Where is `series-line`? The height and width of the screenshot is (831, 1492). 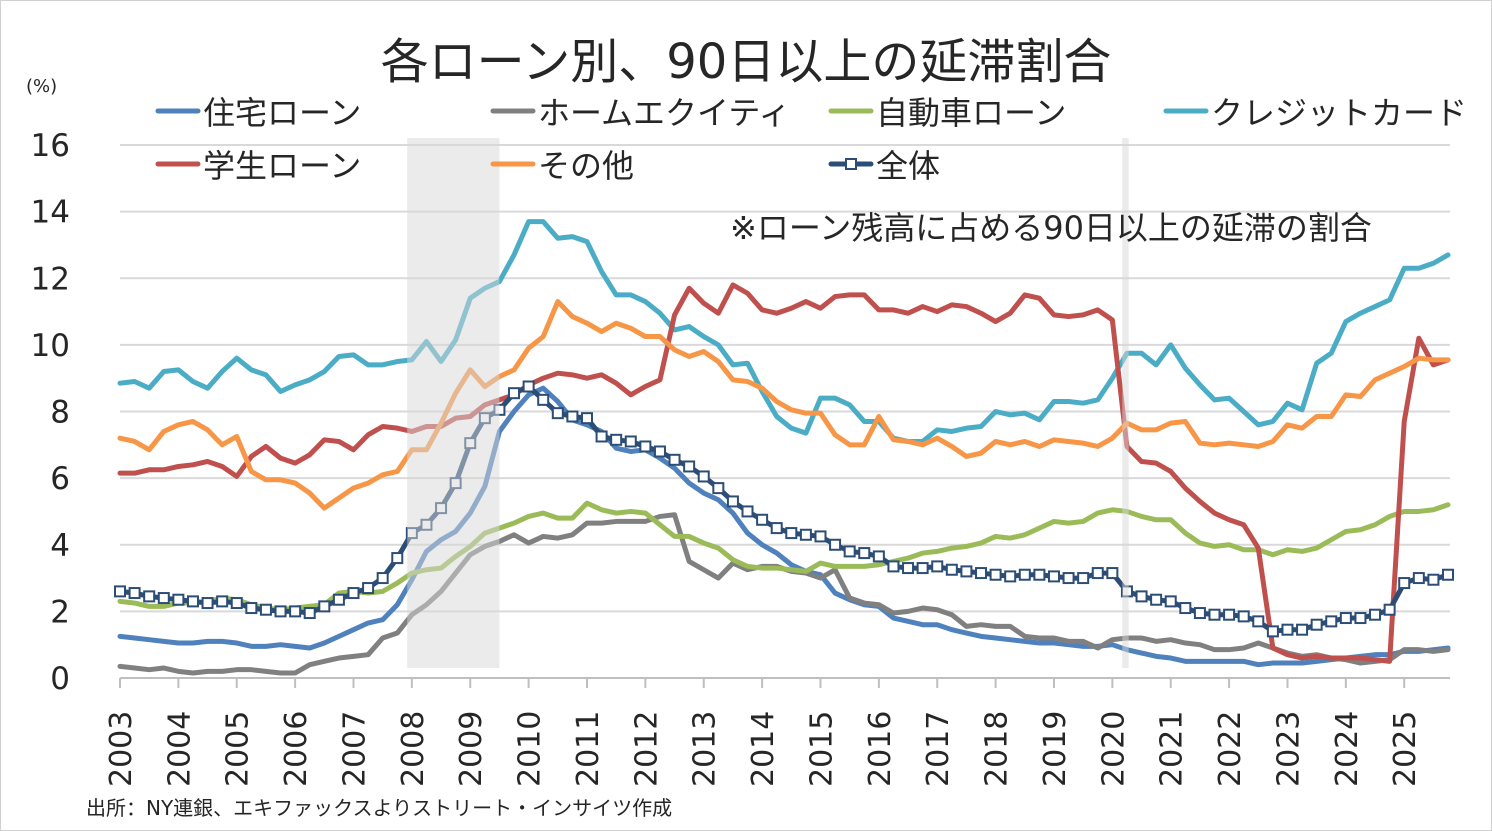 series-line is located at coordinates (784, 556).